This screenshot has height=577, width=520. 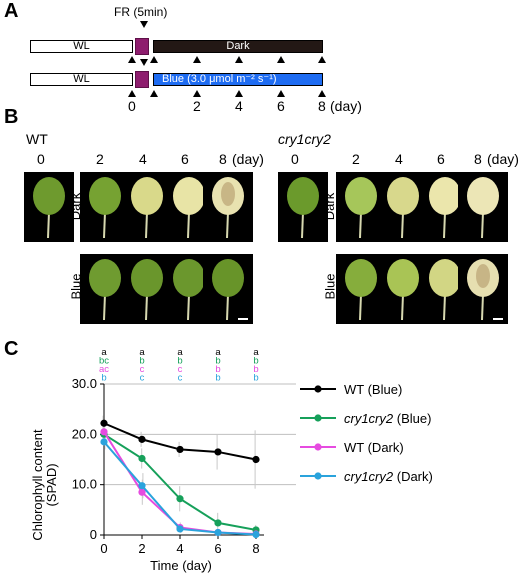 I want to click on sig-letter-2-1: b, so click(x=179, y=361).